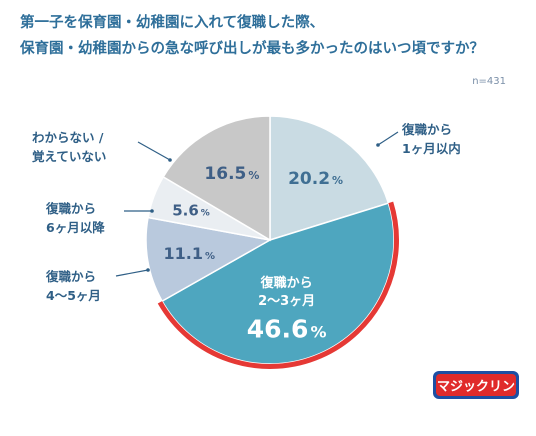 The height and width of the screenshot is (436, 536). Describe the element at coordinates (286, 283) in the screenshot. I see `inner-label-2-3months-line-1: 復職から` at that location.